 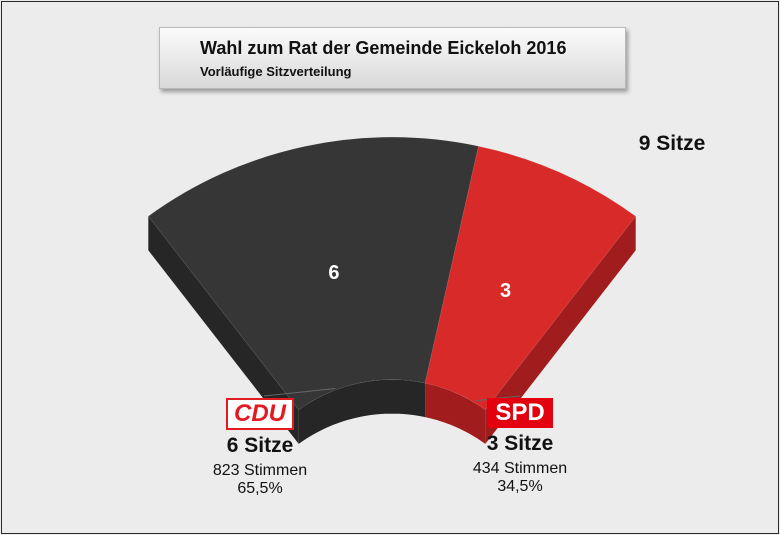 I want to click on spd-percent: 34,5%, so click(x=520, y=486).